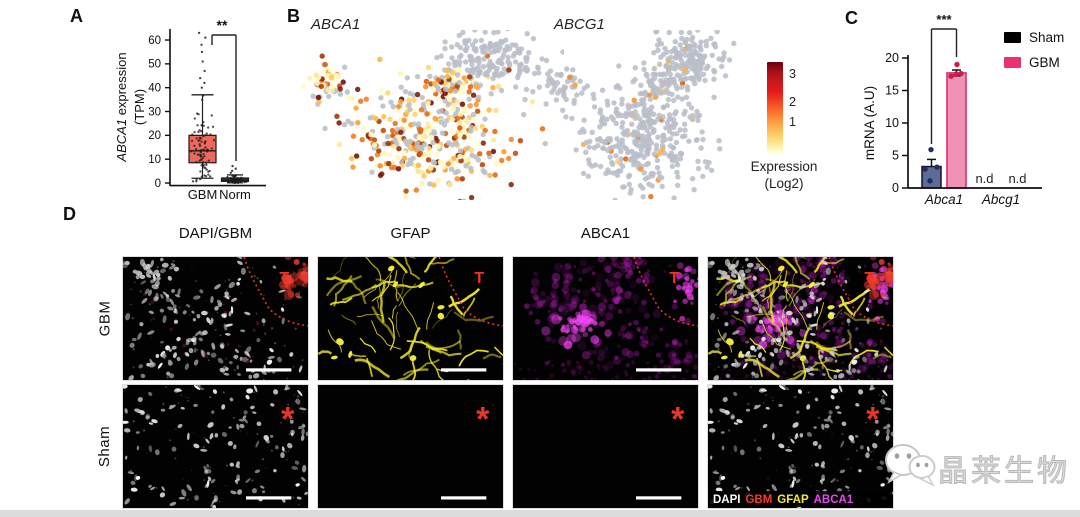  I want to click on micrograph-sham-abca1, so click(605, 446).